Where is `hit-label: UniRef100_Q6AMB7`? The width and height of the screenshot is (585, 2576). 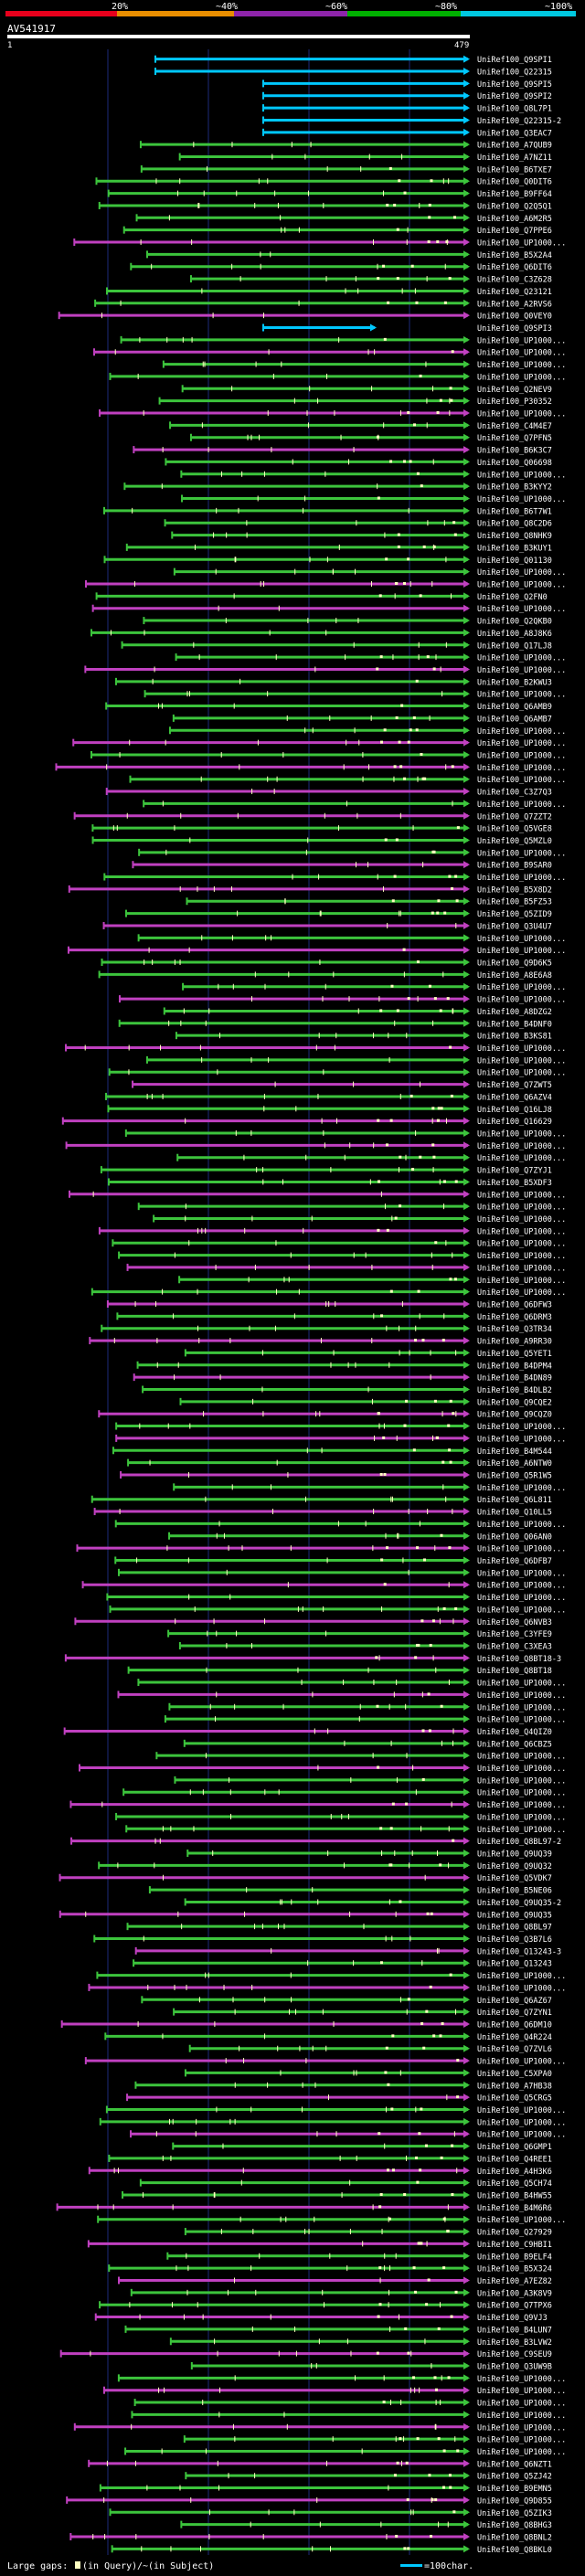
hit-label: UniRef100_Q6AMB7 is located at coordinates (514, 719).